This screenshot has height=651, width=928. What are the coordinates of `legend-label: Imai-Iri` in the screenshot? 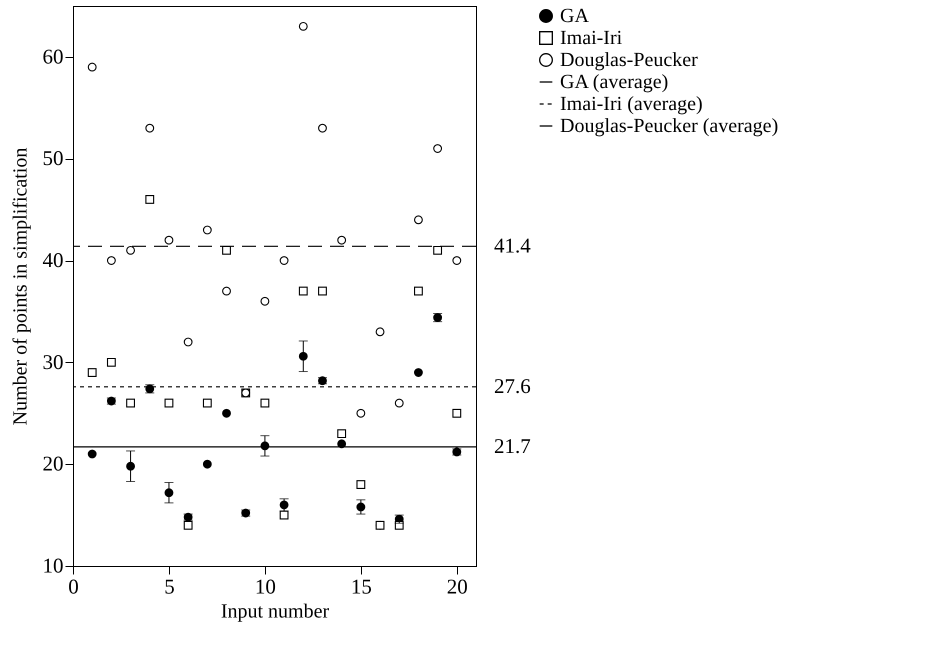 It's located at (591, 38).